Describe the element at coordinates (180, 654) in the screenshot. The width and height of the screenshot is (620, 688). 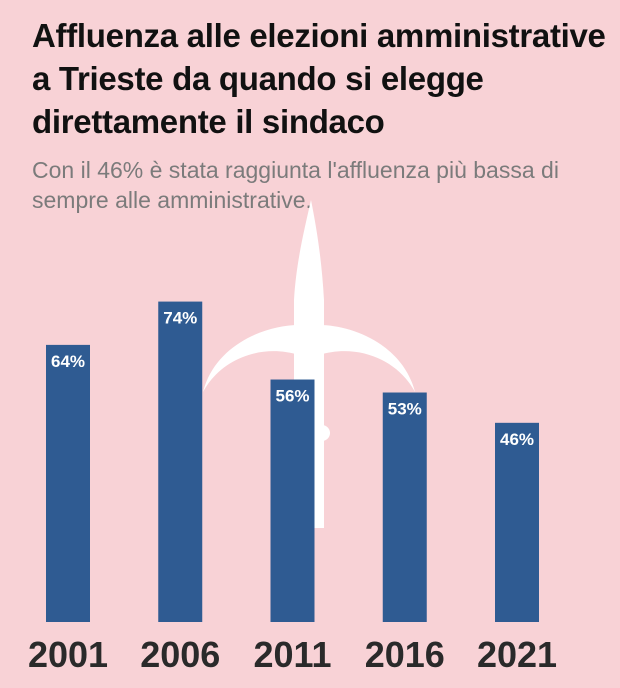
I see `x-tick-label-2006: 2006` at that location.